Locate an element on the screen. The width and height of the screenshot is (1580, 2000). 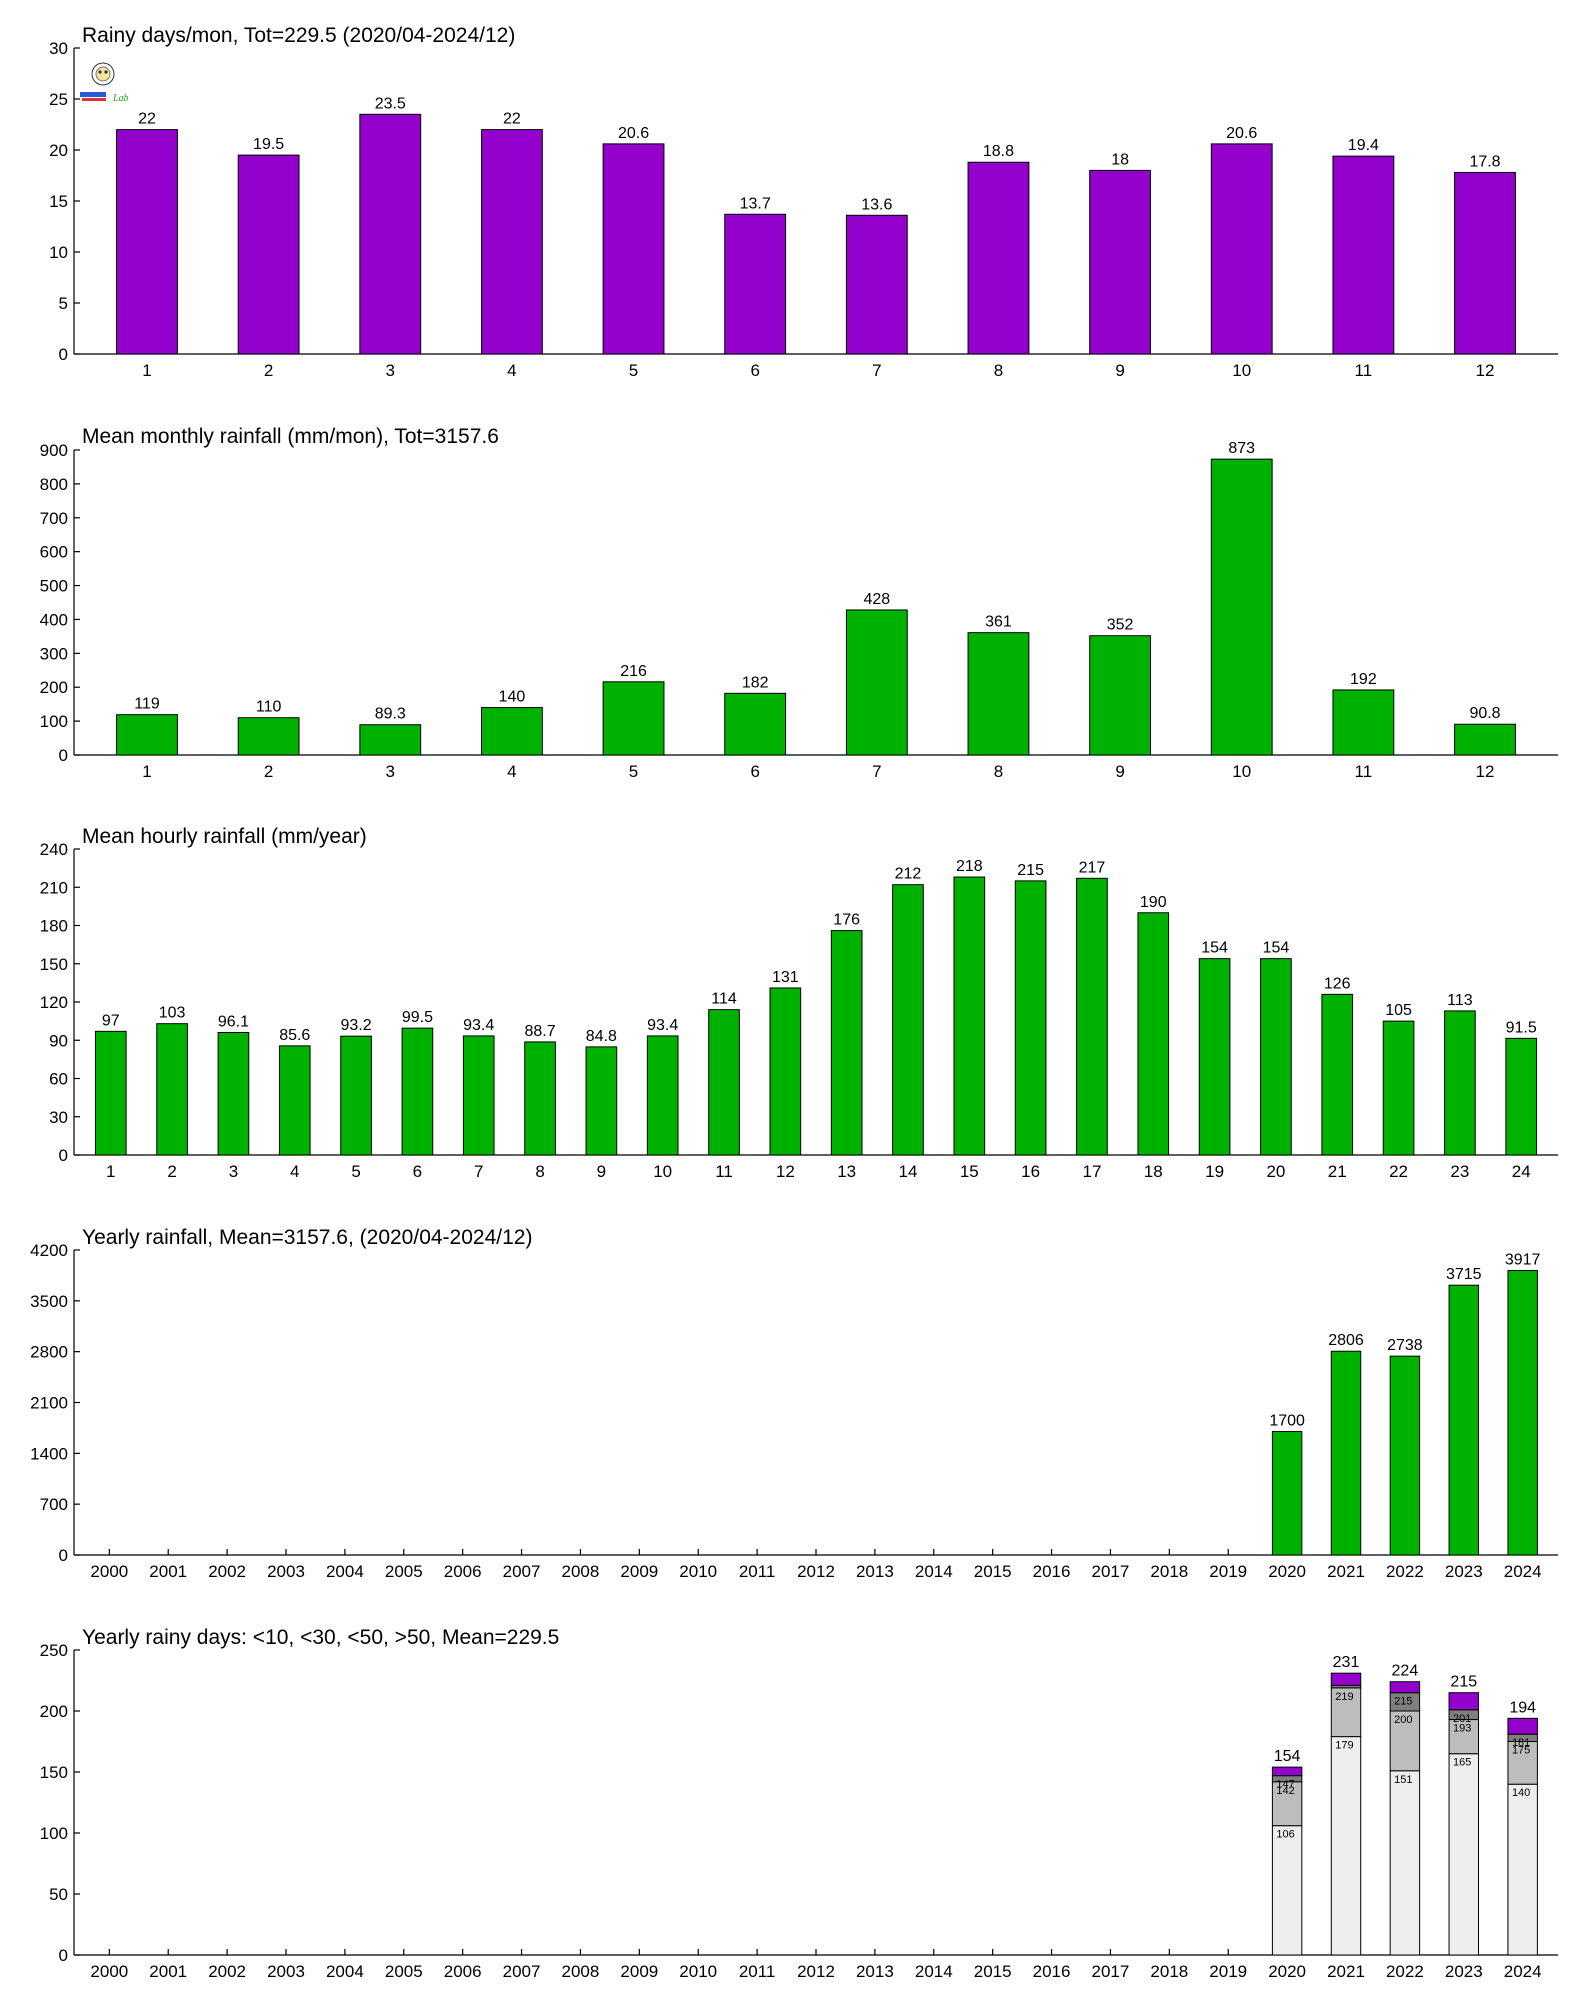
y-tick-label: 250 is located at coordinates (54, 1650).